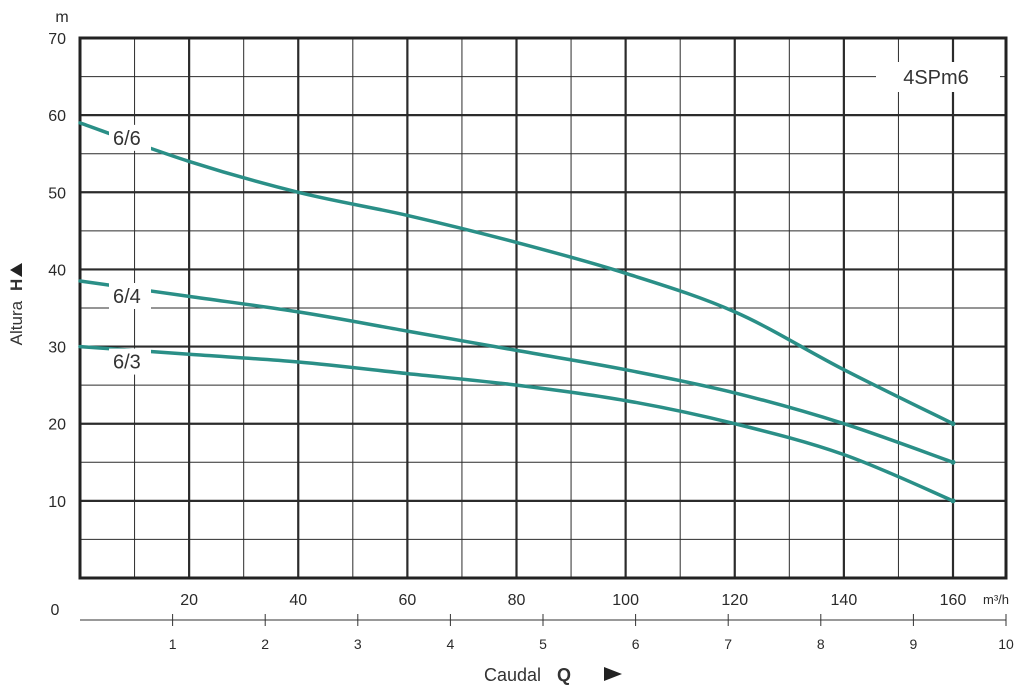  I want to click on x-tick-labels-m3h: 1 2 3 4 5 6 7 8 9 10, so click(591, 633).